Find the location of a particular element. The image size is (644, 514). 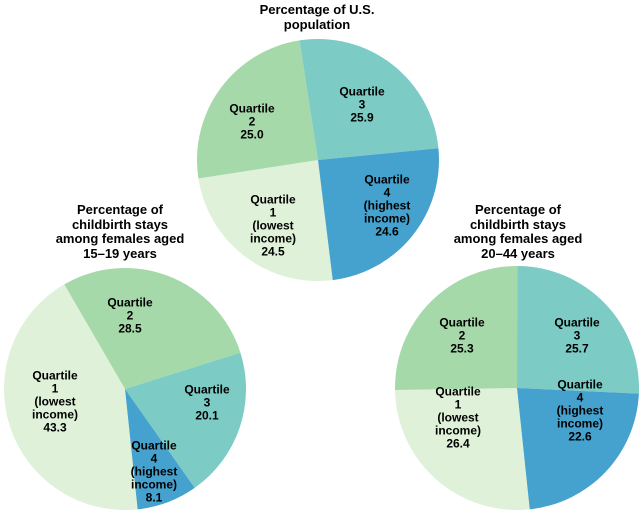

slice-label-line: 20.1 is located at coordinates (207, 415).